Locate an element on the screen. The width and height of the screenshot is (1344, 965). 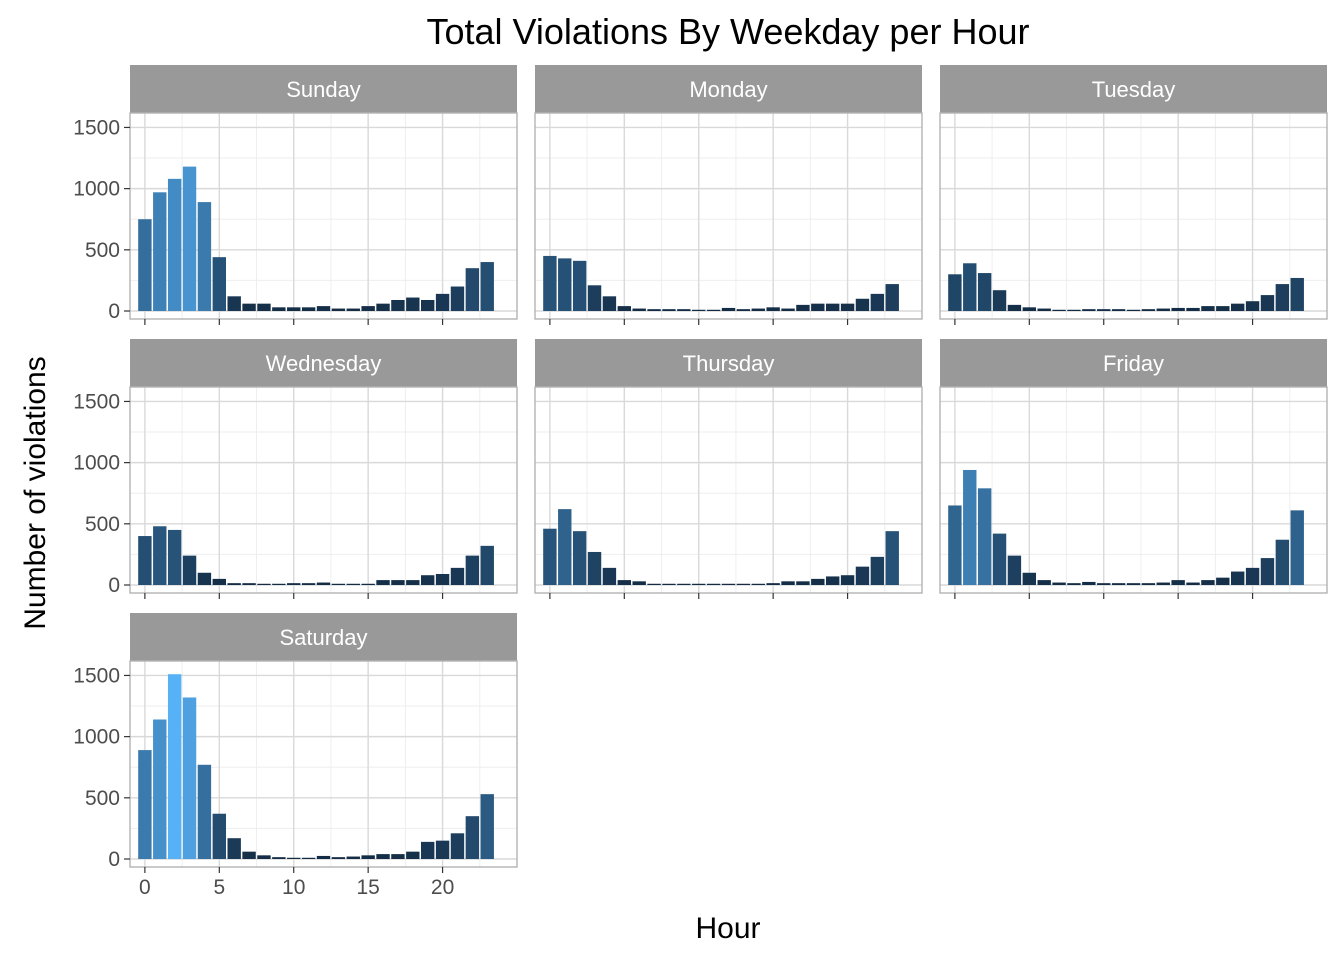
facet-panel-friday: Friday is located at coordinates (1133, 469).